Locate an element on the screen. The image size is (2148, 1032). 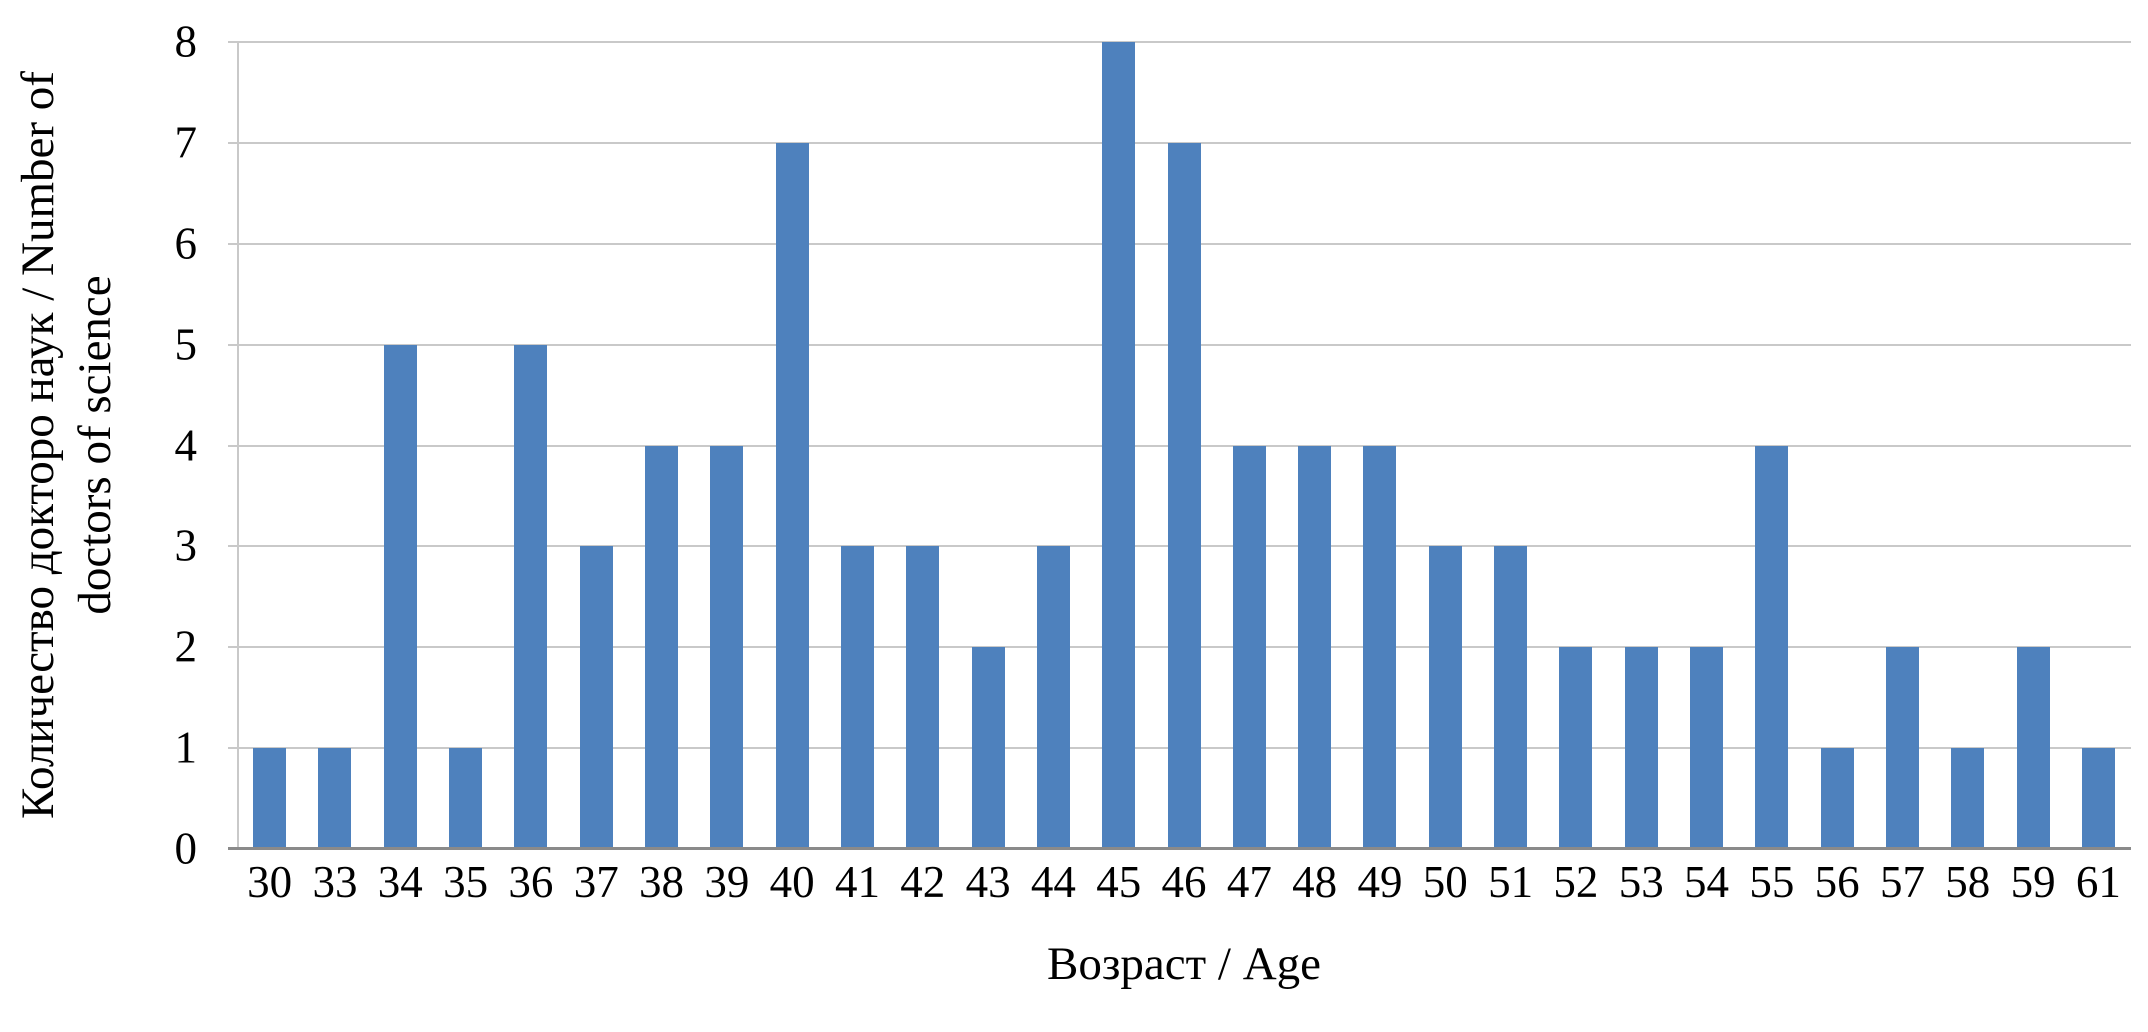
x-axis-tick-label: 38 is located at coordinates (662, 882).